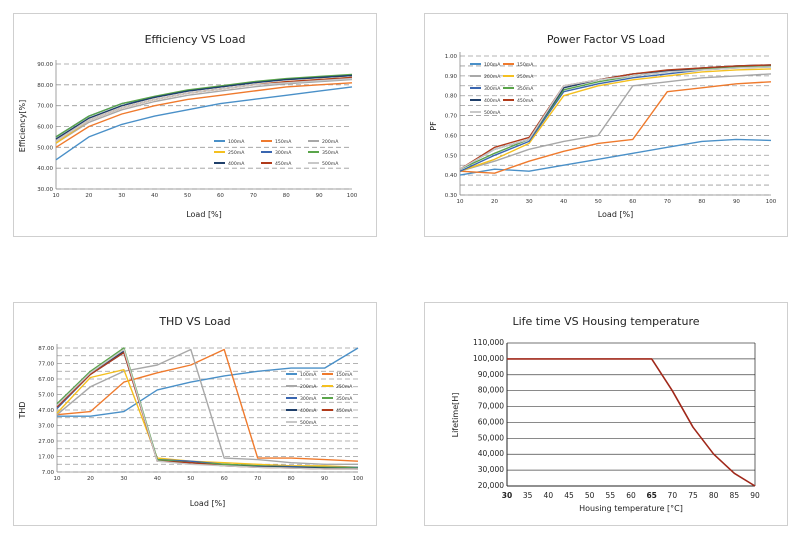 The width and height of the screenshot is (800, 533). Describe the element at coordinates (22, 126) in the screenshot. I see `y-axis-label: Efficiency[%]` at that location.